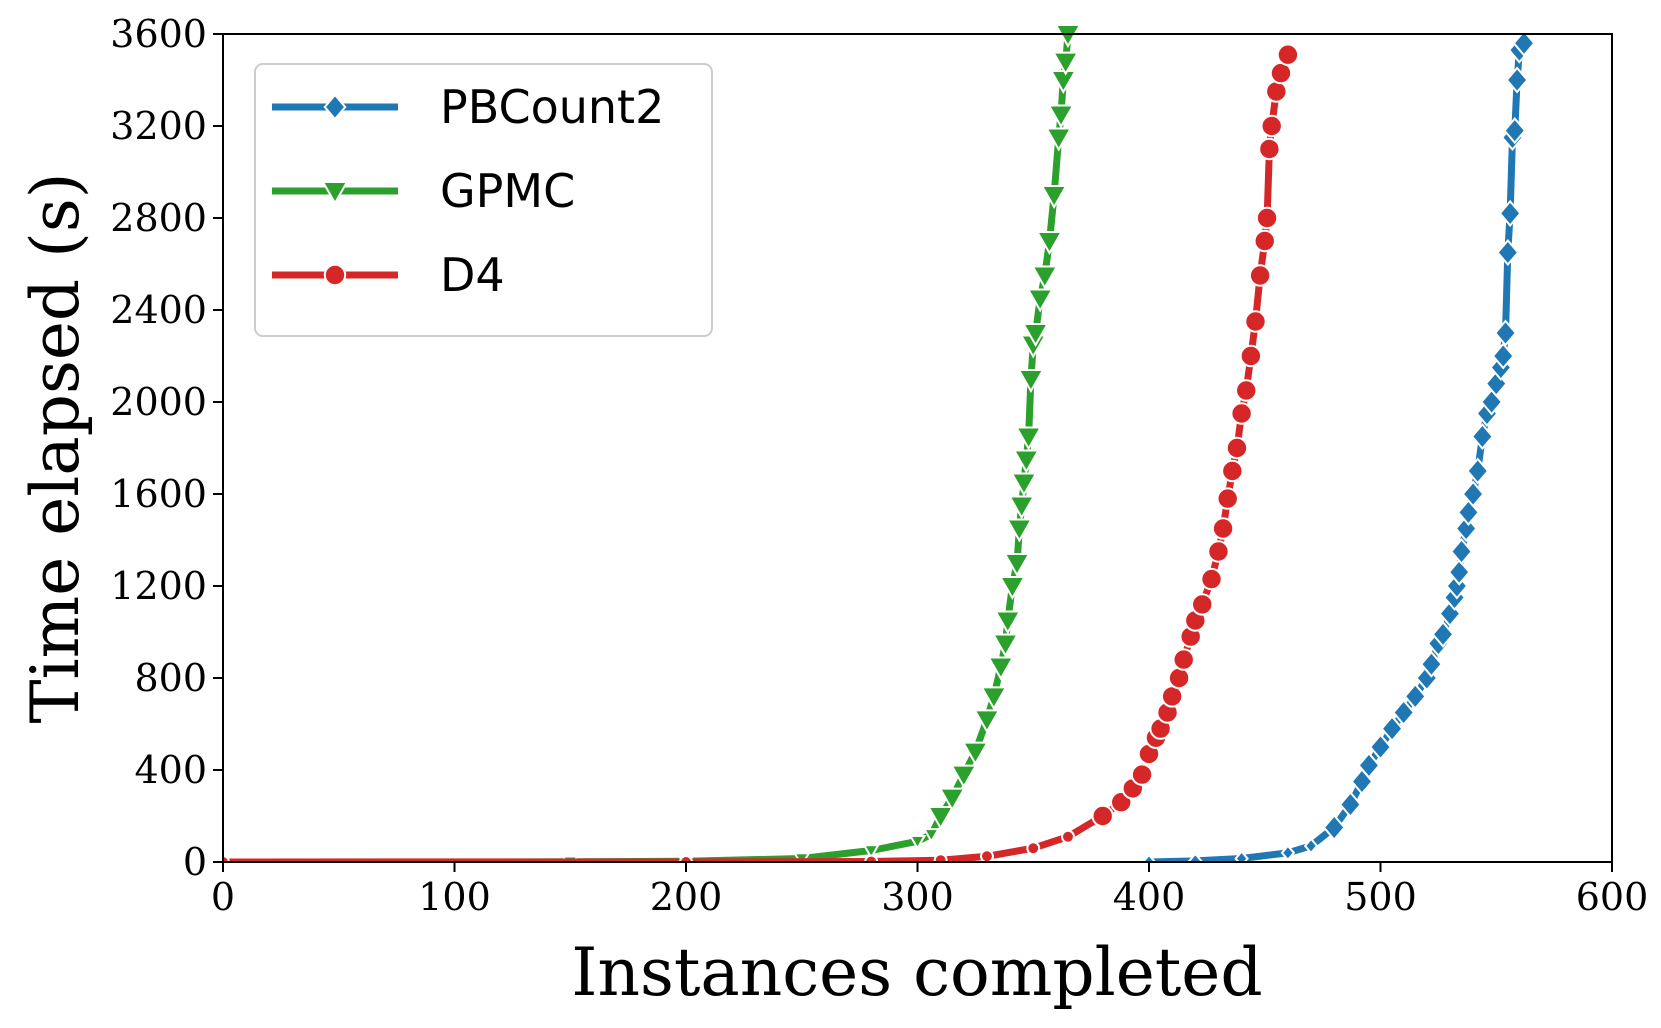 This screenshot has height=1028, width=1661. I want to click on y-tick-label: 3600, so click(158, 34).